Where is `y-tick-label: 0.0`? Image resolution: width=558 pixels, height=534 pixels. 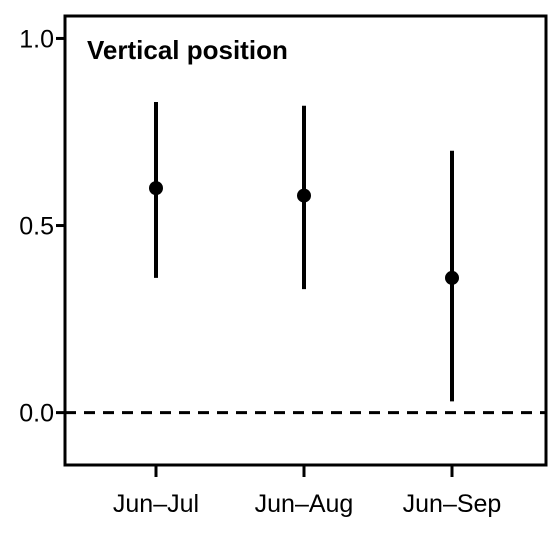
y-tick-label: 0.0 is located at coordinates (36, 414).